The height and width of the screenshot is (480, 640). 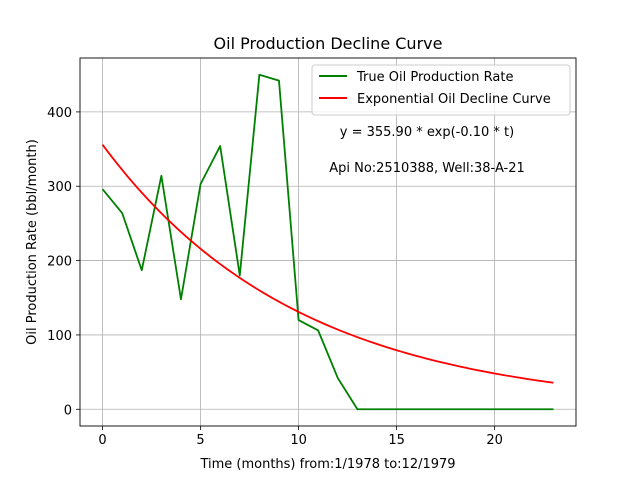 What do you see at coordinates (427, 132) in the screenshot?
I see `equation-annotation: y = 355.90 * exp(-0.10 * t)` at bounding box center [427, 132].